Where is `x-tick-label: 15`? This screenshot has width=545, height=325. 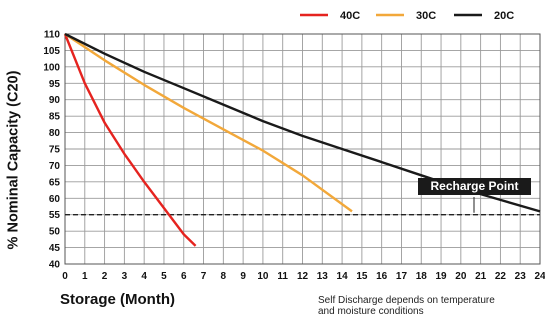 x-tick-label: 15 is located at coordinates (362, 276).